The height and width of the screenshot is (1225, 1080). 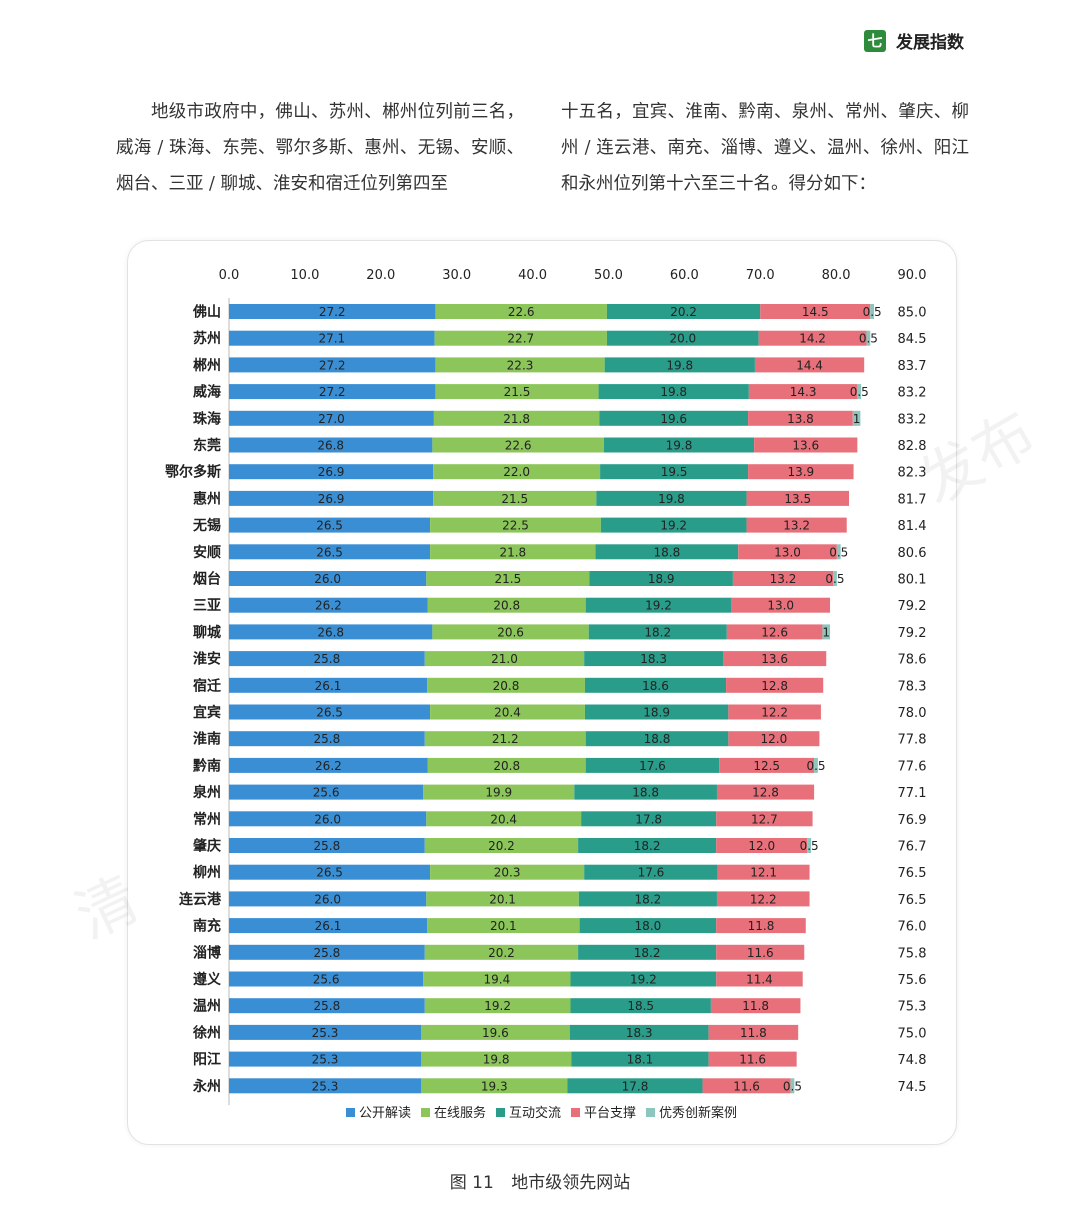 What do you see at coordinates (930, 43) in the screenshot?
I see `section-title: 发展指数` at bounding box center [930, 43].